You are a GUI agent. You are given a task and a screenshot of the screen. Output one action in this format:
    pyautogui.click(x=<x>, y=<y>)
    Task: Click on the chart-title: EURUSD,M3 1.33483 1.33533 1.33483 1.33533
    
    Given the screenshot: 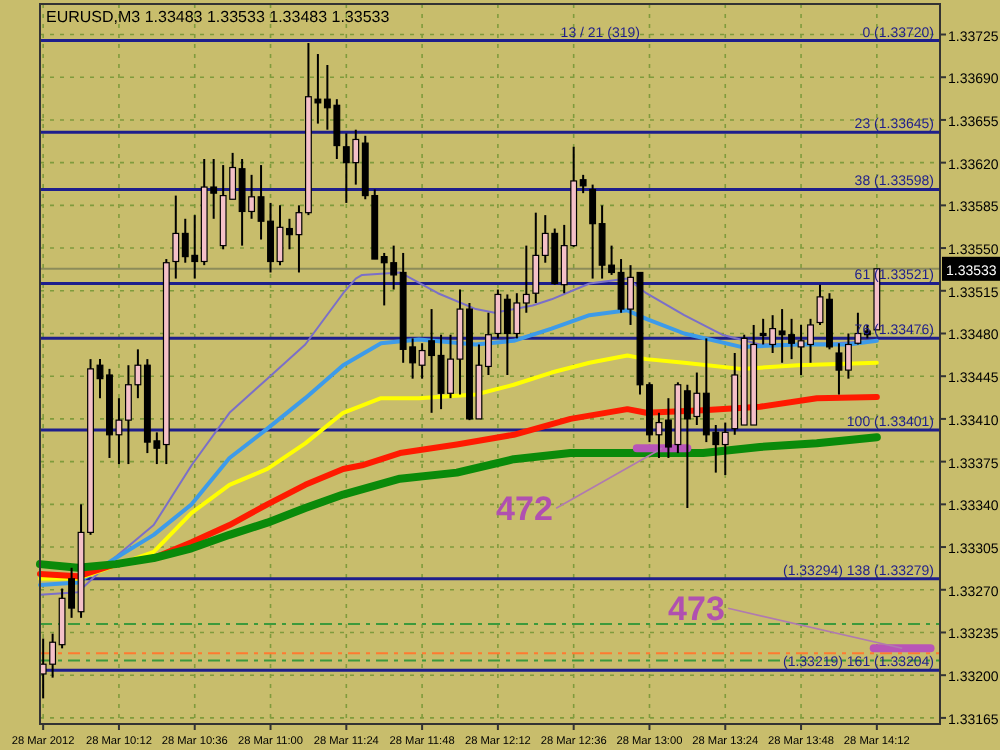 What is the action you would take?
    pyautogui.click(x=218, y=17)
    